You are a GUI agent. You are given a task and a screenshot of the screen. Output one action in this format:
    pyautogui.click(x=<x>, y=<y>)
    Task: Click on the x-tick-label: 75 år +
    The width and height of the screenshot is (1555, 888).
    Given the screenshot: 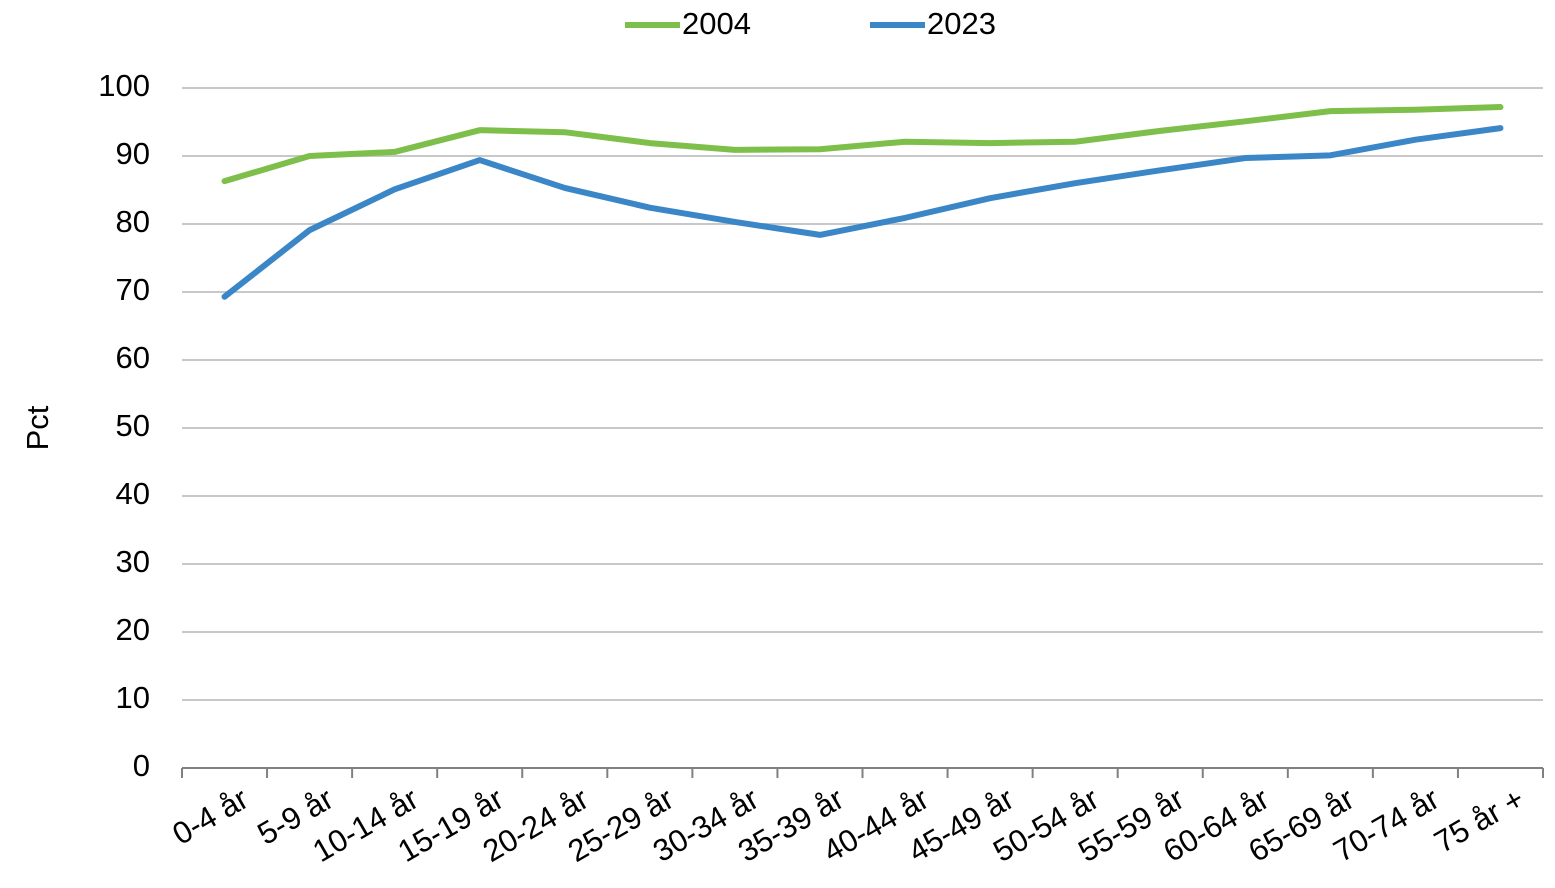 What is the action you would take?
    pyautogui.click(x=1479, y=820)
    